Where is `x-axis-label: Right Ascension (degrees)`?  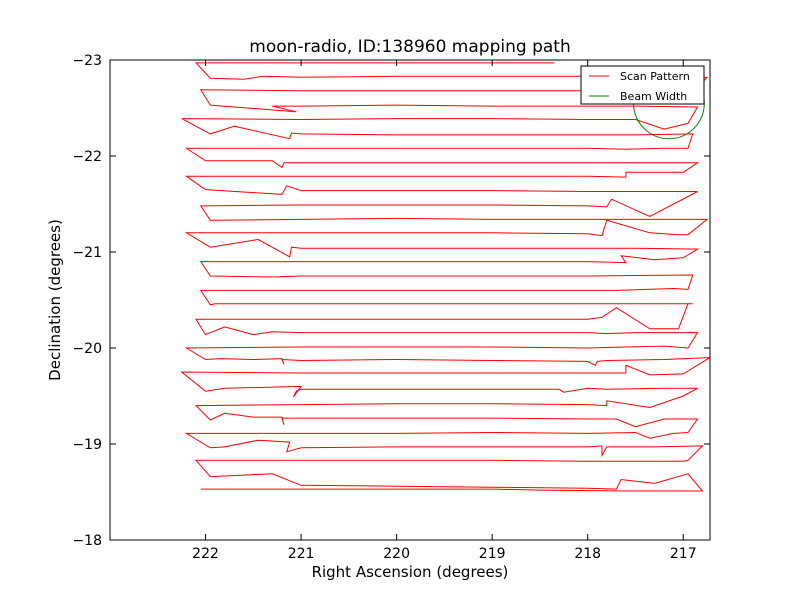 x-axis-label: Right Ascension (degrees) is located at coordinates (410, 572).